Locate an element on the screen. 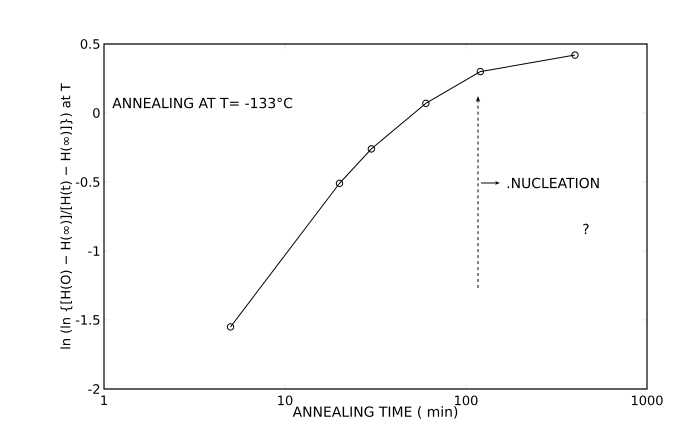 The width and height of the screenshot is (676, 439). x-axis-title: ANNEALING TIME ( min) is located at coordinates (375, 412).